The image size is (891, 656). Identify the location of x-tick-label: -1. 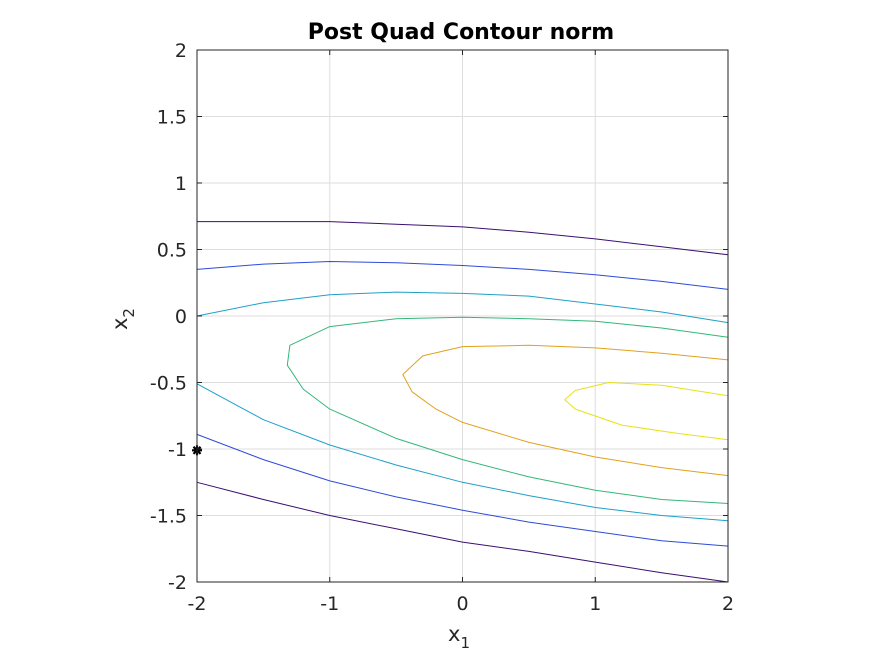
(329, 604).